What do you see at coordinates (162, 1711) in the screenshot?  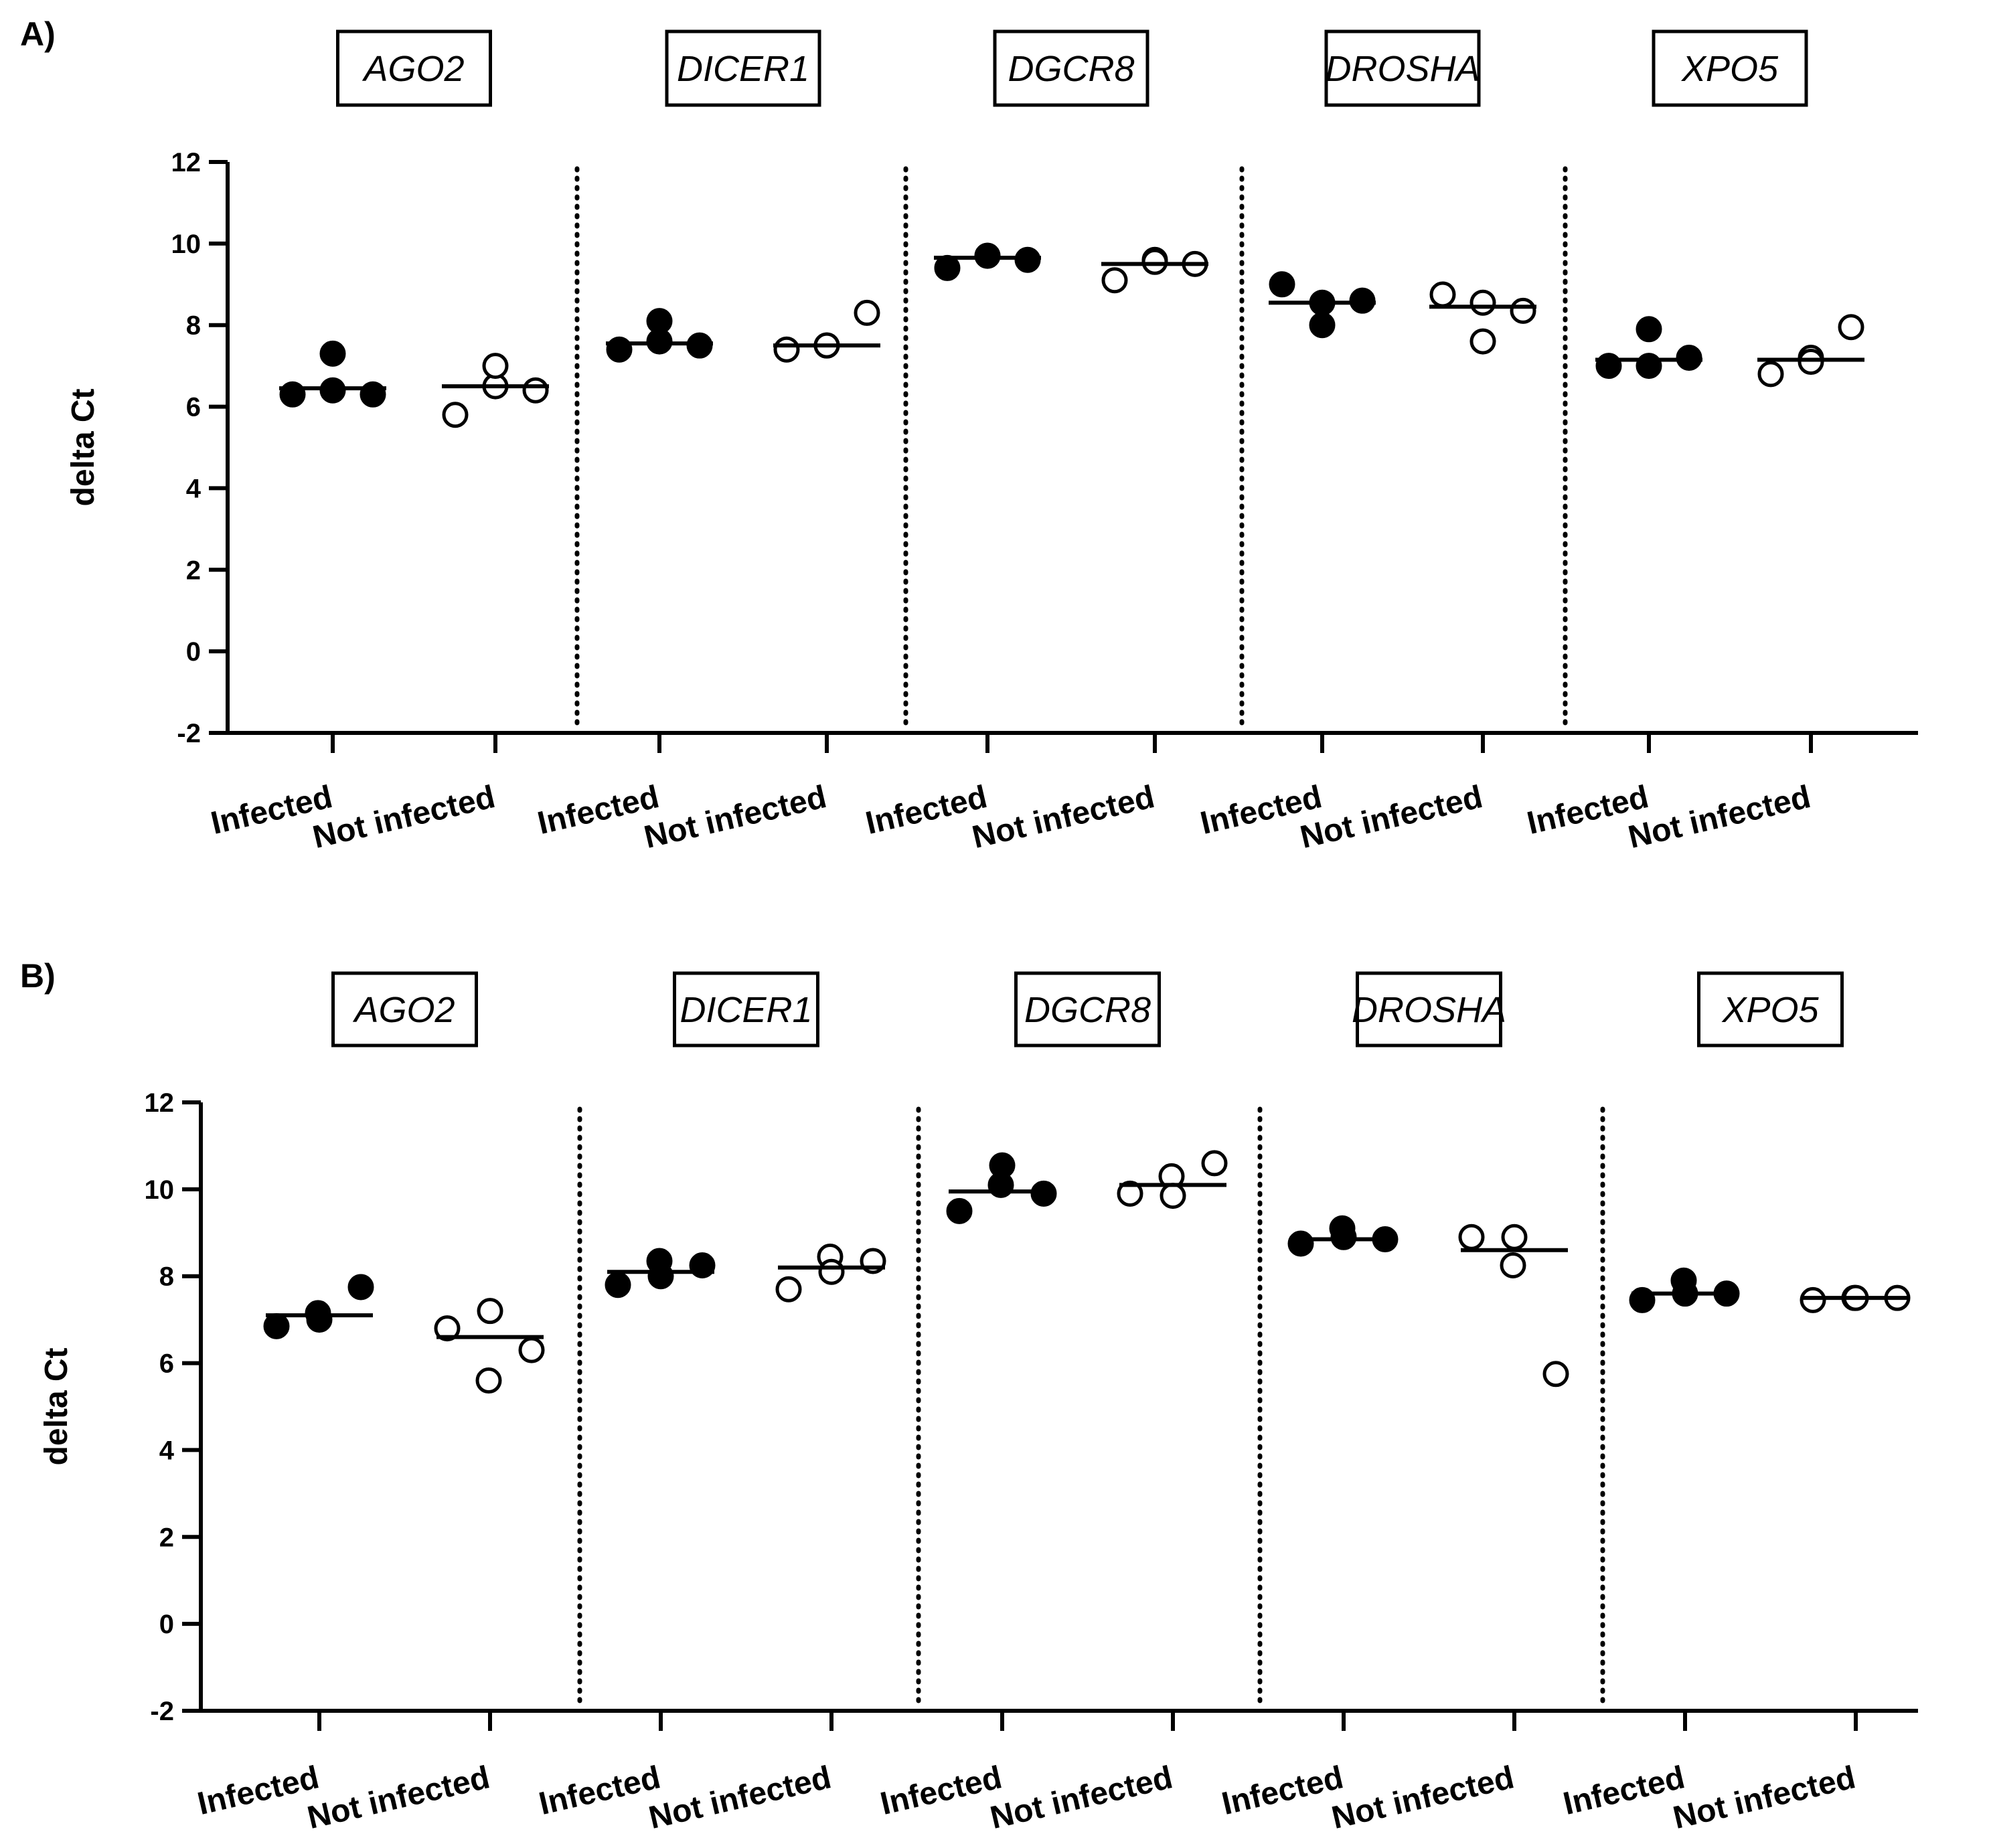 I see `y-tick-label: -2` at bounding box center [162, 1711].